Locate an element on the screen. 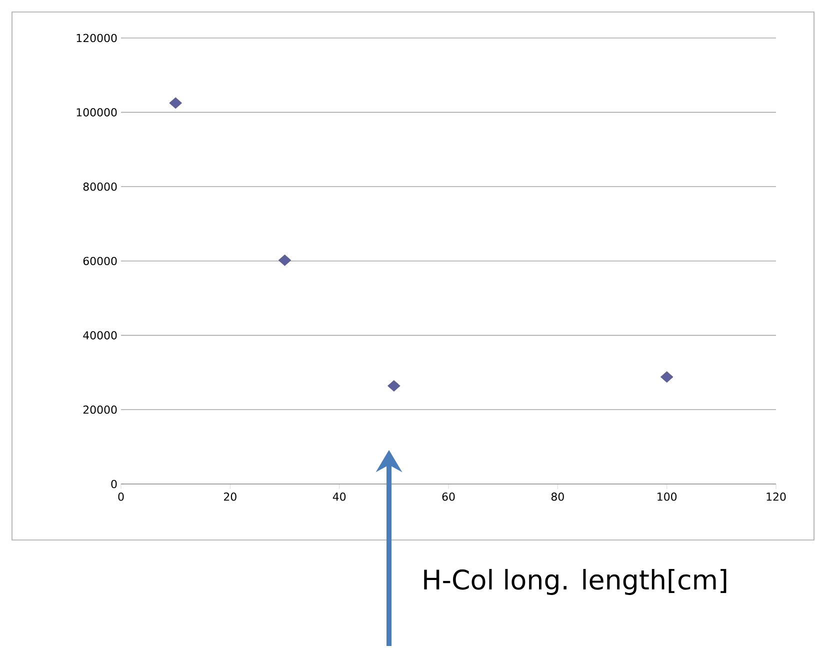  y-tick-label: 40000 is located at coordinates (100, 335).